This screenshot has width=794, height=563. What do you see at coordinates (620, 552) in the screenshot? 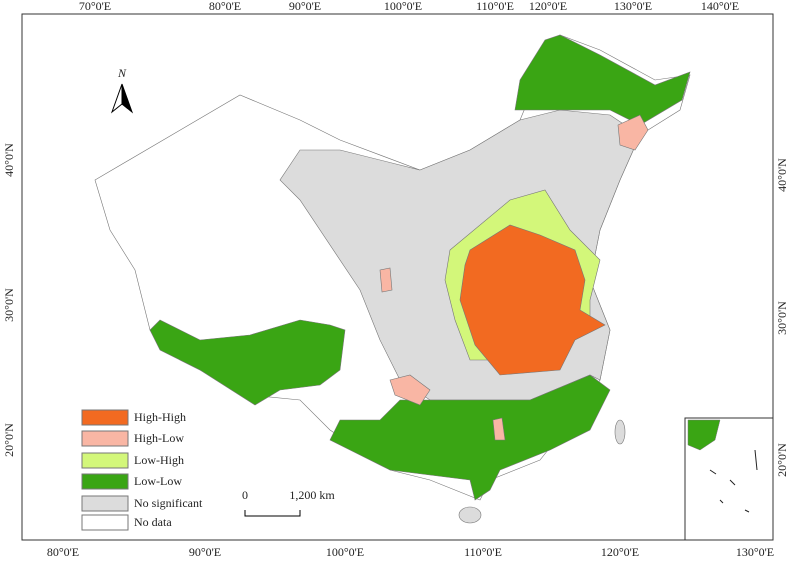
I see `bottom-axis-label: 120°0'E` at bounding box center [620, 552].